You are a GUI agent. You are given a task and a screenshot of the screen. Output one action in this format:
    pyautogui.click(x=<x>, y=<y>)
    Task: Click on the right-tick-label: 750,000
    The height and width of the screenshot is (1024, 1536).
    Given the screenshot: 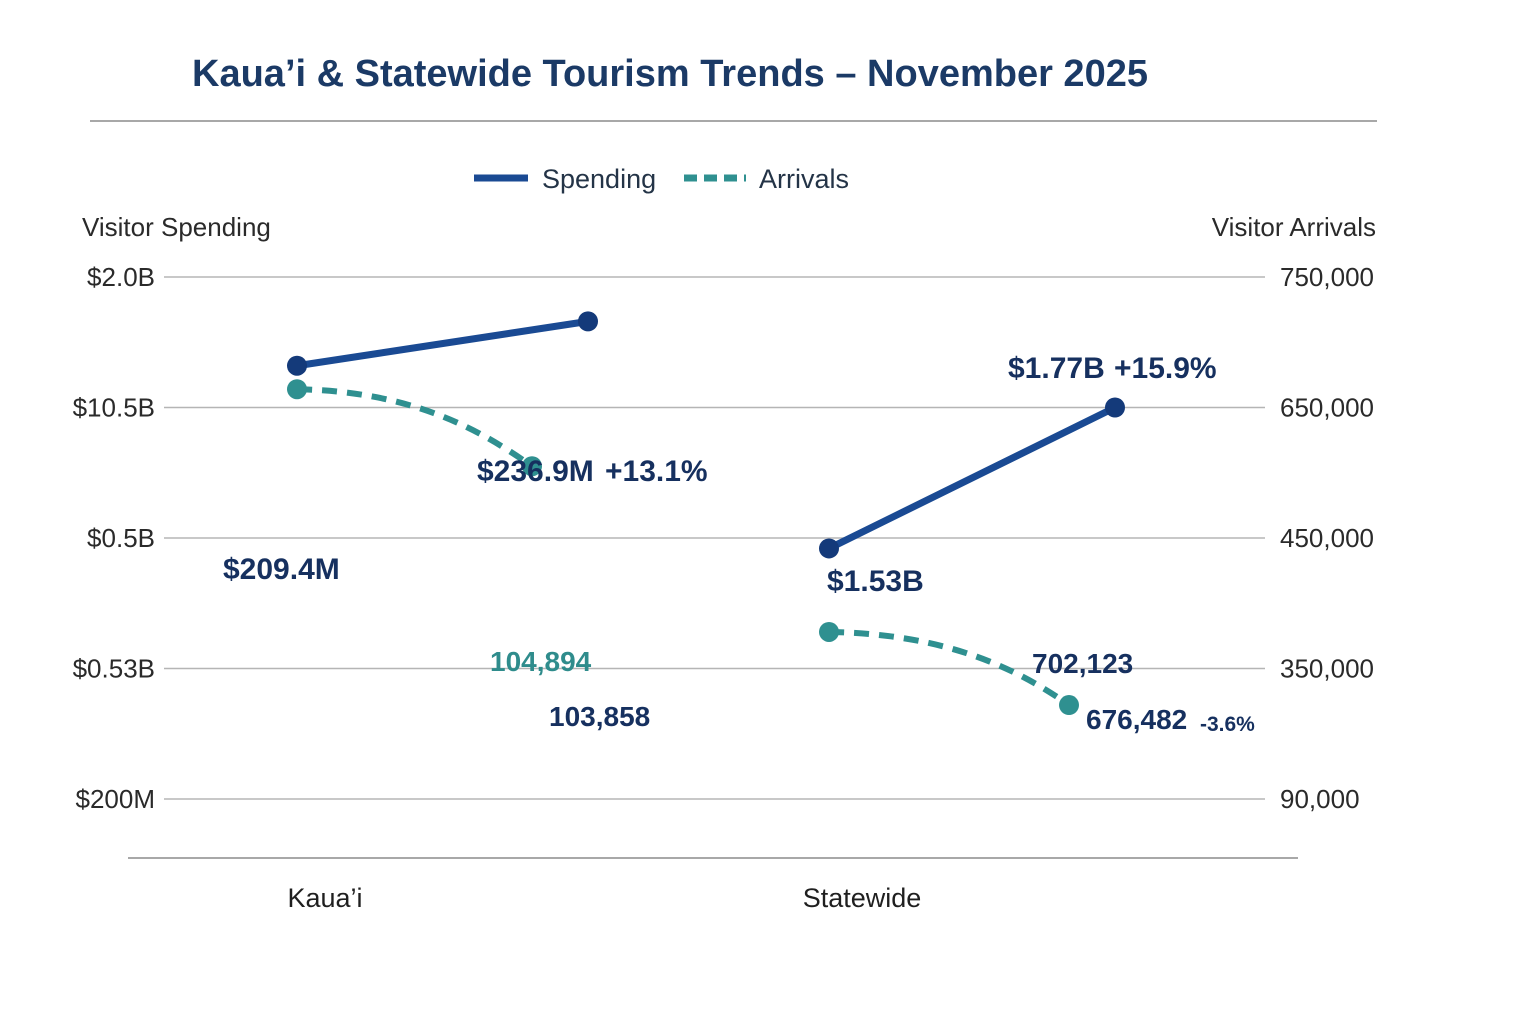 What is the action you would take?
    pyautogui.click(x=1327, y=277)
    